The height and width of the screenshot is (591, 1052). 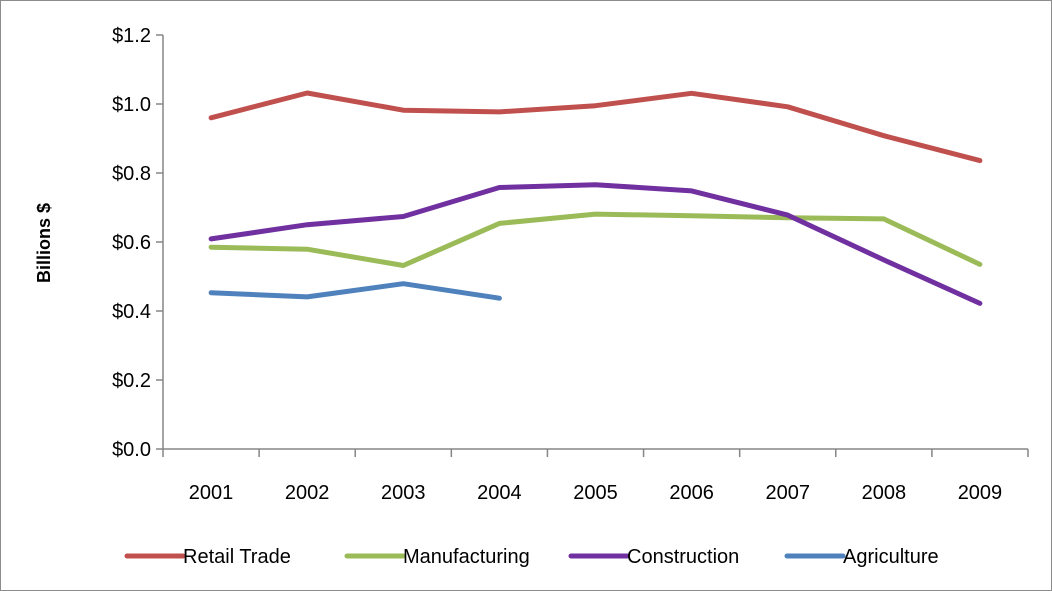 What do you see at coordinates (595, 476) in the screenshot?
I see `x-axis-ticks: 2001 2002 2003 2004 2005 2006 2007 2008 2009` at bounding box center [595, 476].